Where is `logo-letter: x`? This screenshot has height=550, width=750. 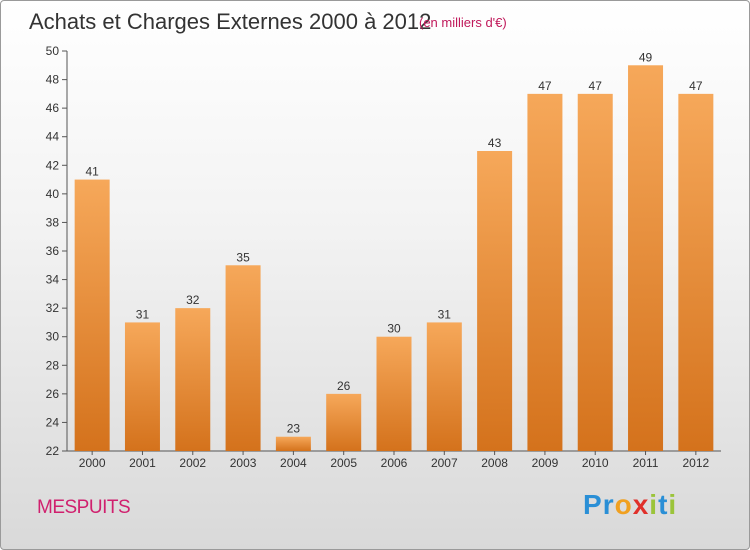
logo-letter: x is located at coordinates (641, 504).